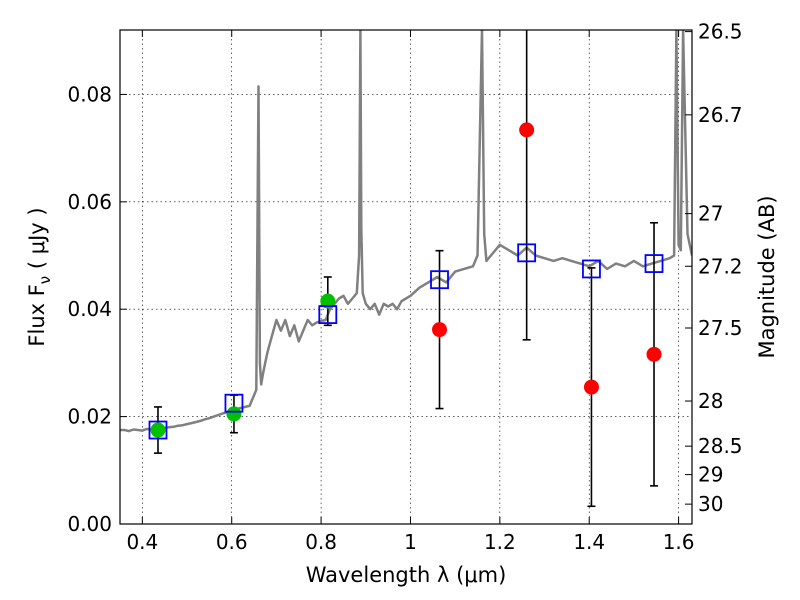 The height and width of the screenshot is (600, 800). Describe the element at coordinates (321, 542) in the screenshot. I see `x-tick-label: 0.8` at that location.